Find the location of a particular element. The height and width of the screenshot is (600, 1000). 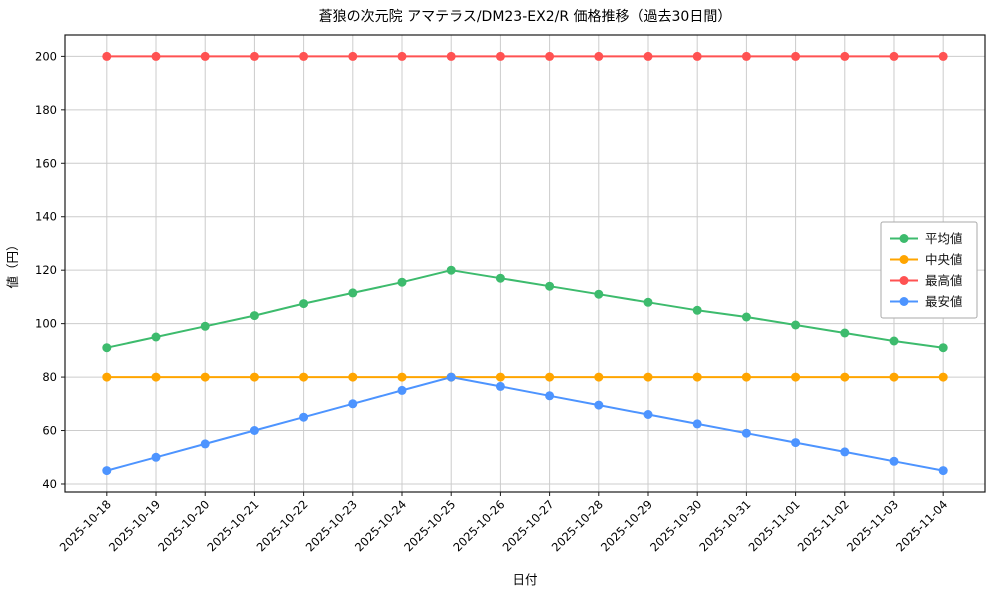

y-tick-label: 120 is located at coordinates (46, 270).